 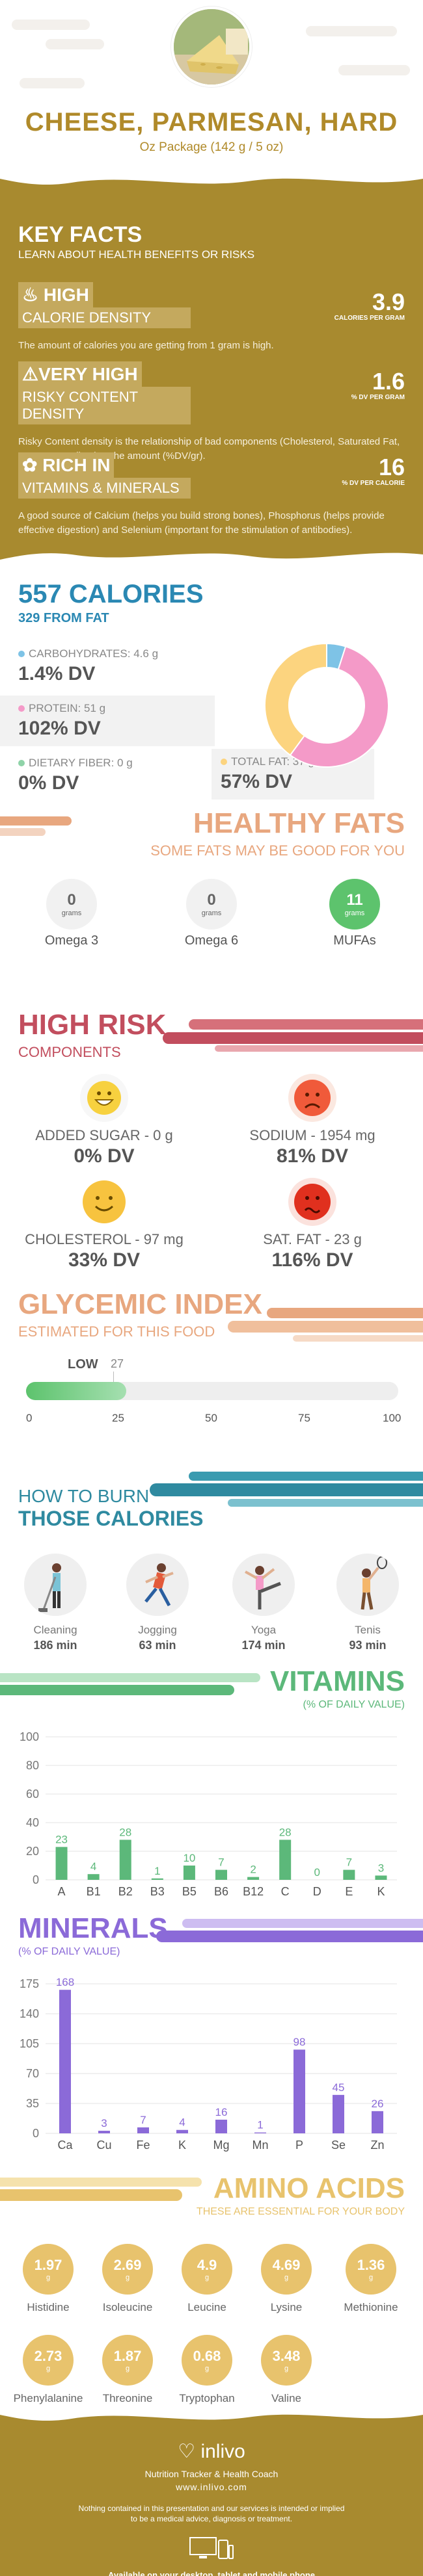 I want to click on fact-value: 1.6% DV PER GRAM, so click(x=378, y=384).